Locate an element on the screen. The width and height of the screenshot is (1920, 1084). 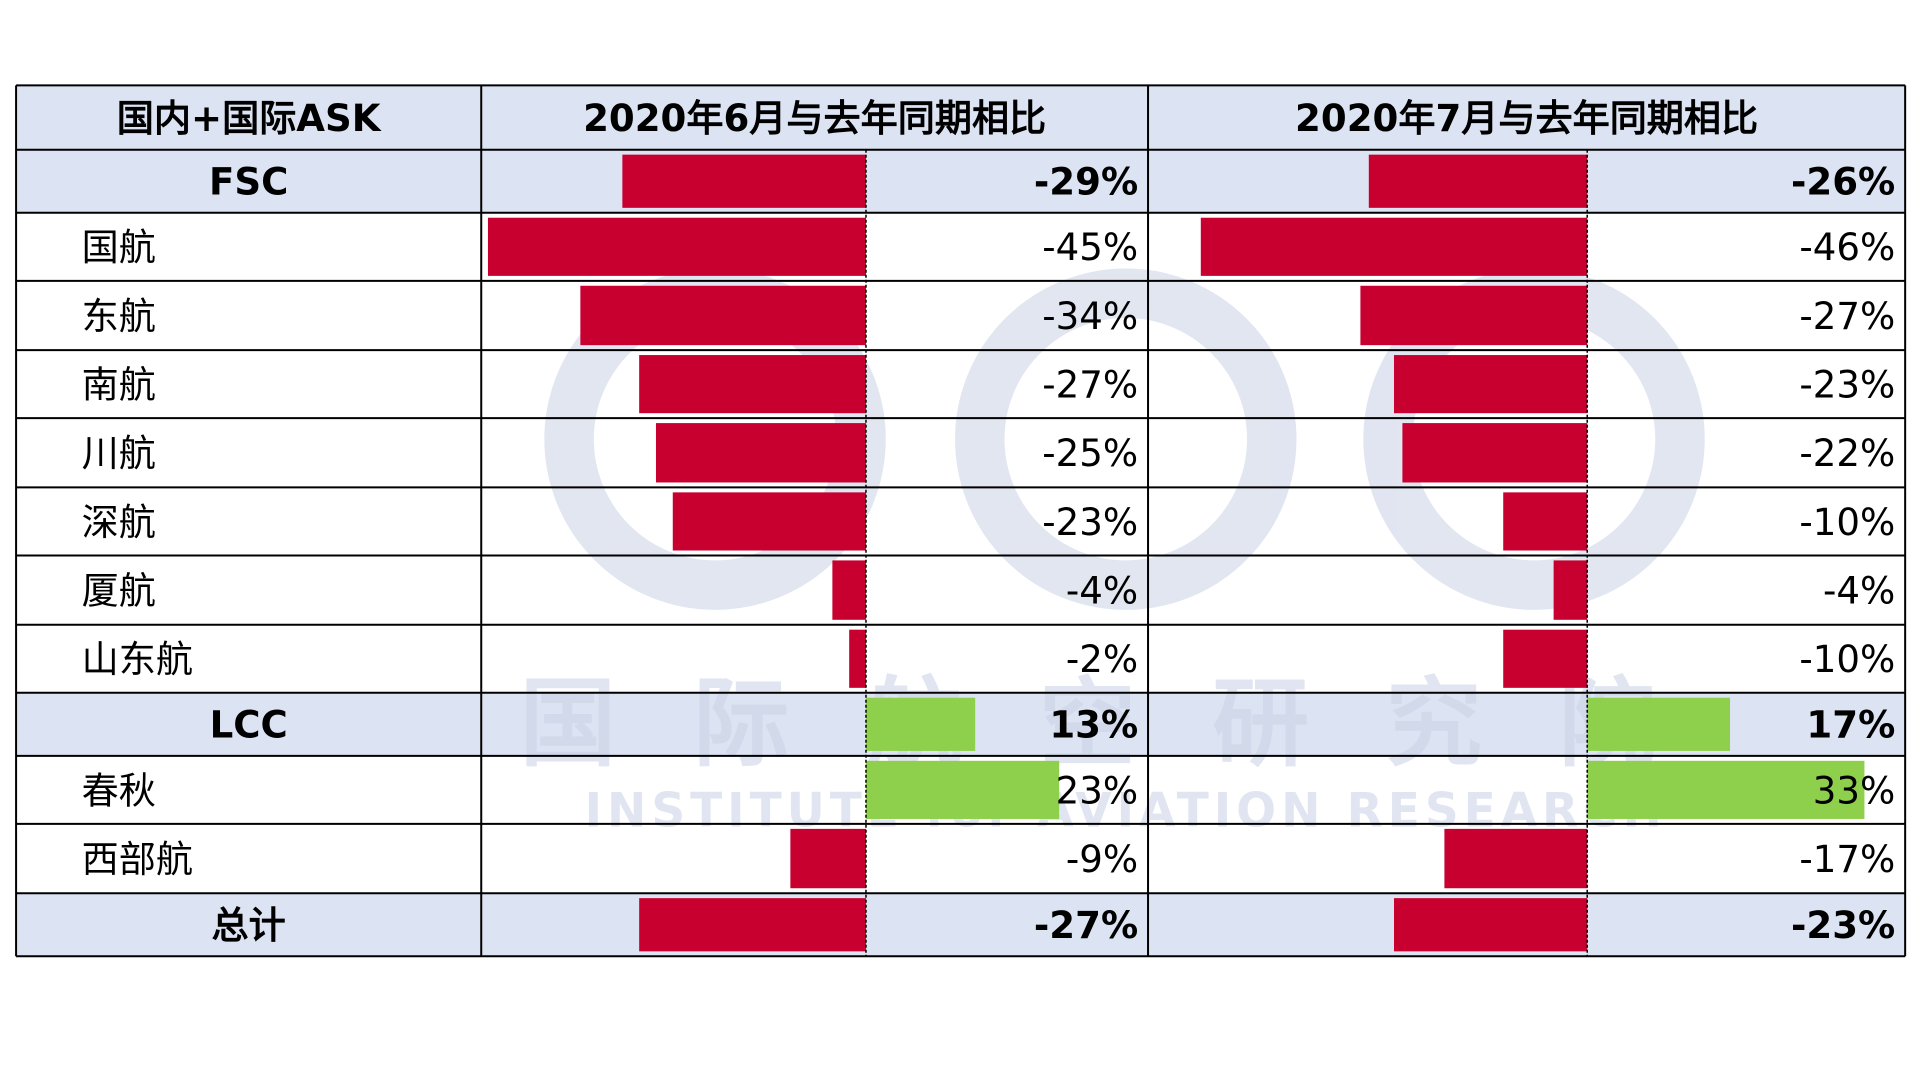
row-label-1: FSC is located at coordinates (248, 182).